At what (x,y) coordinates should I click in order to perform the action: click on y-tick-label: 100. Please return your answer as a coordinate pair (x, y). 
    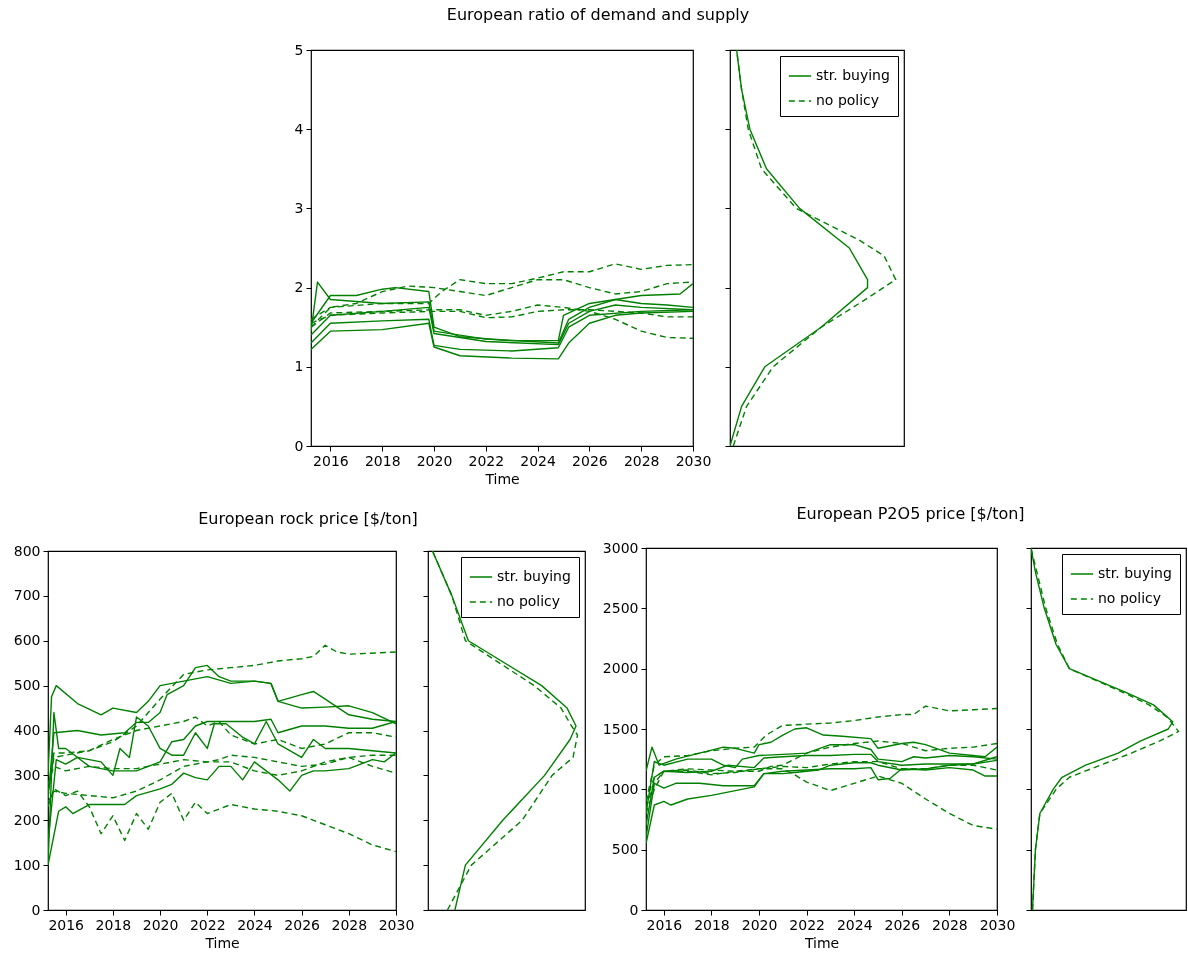
    Looking at the image, I should click on (27, 864).